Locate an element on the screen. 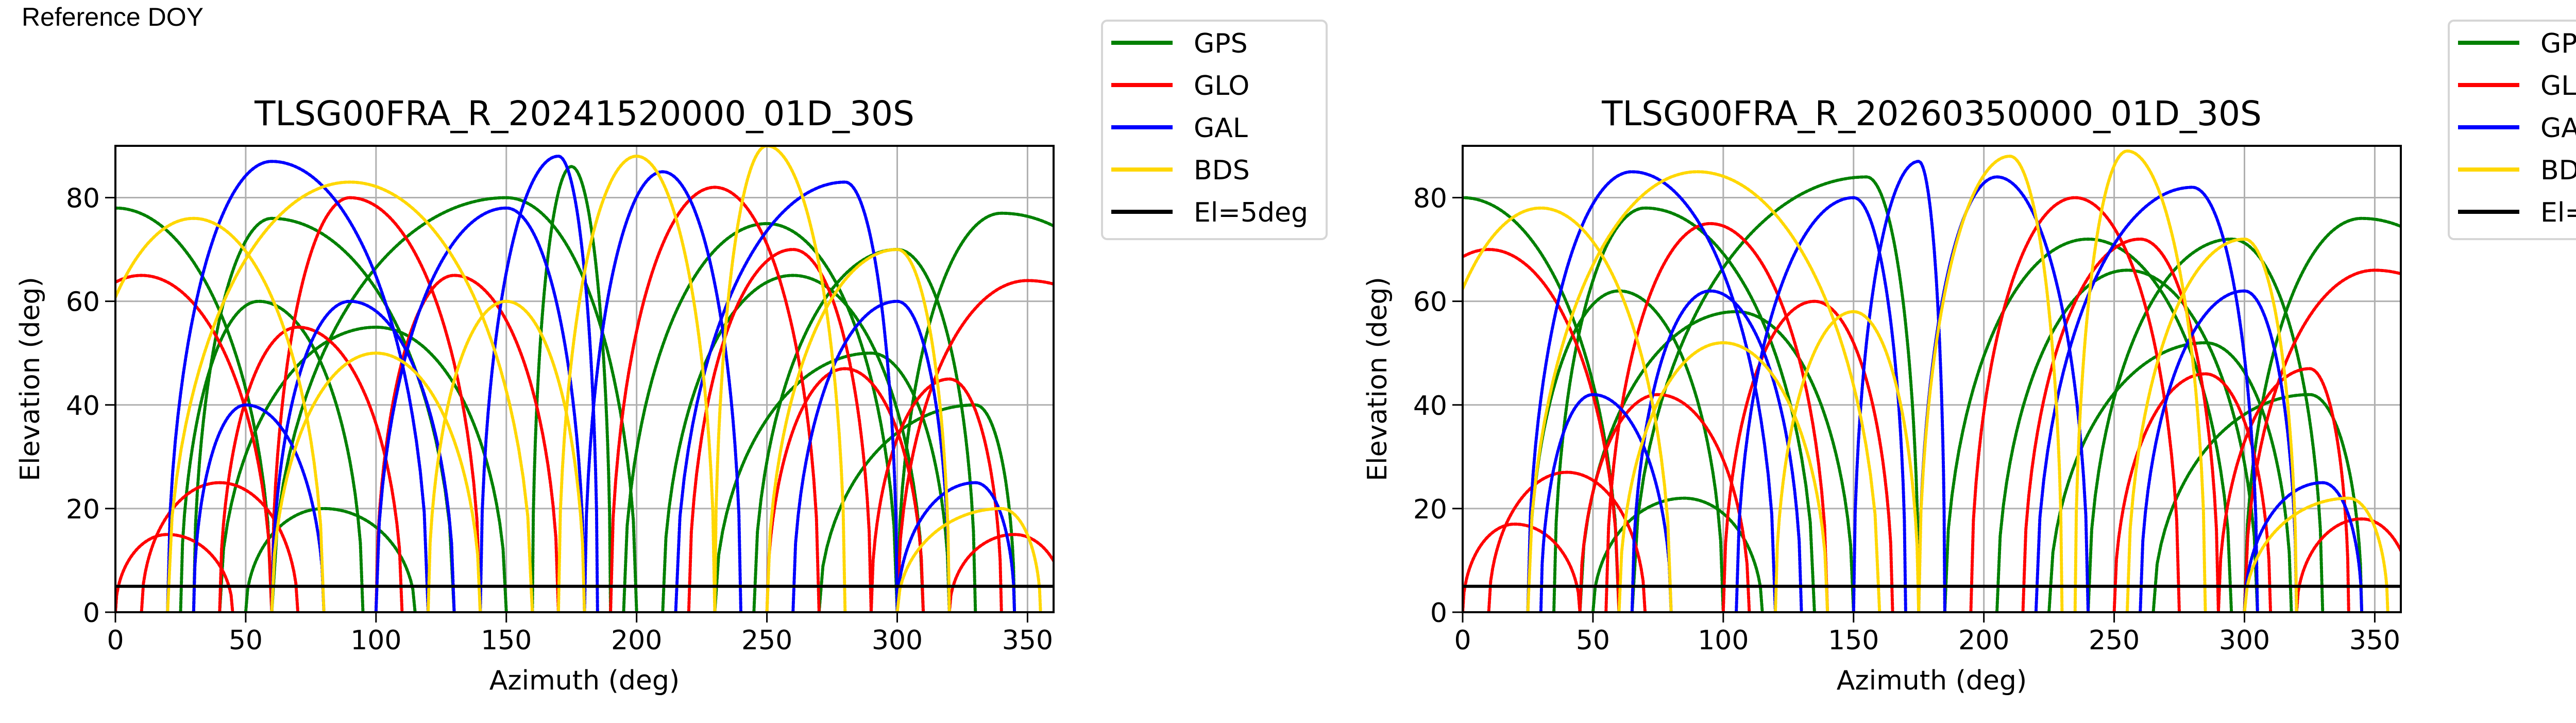 This screenshot has height=723, width=2576. gps-track is located at coordinates (324, 415).